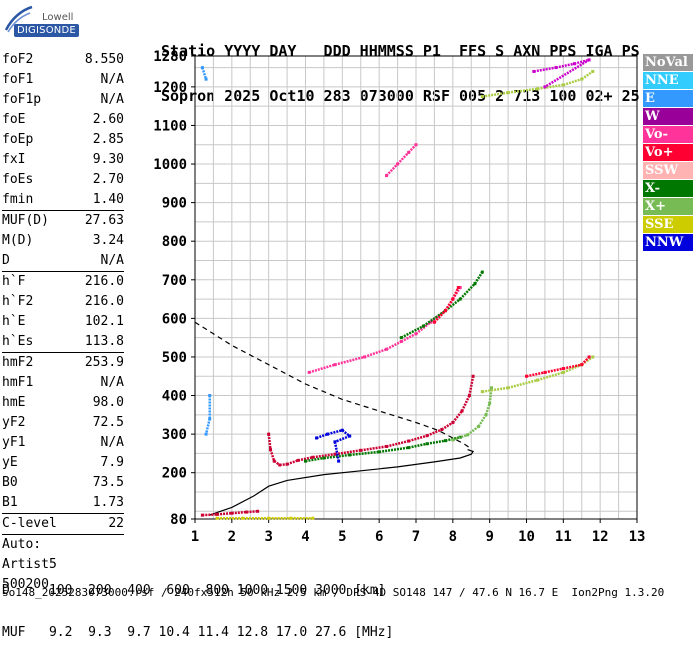  Describe the element at coordinates (18, 59) in the screenshot. I see `param-label: foF2` at that location.